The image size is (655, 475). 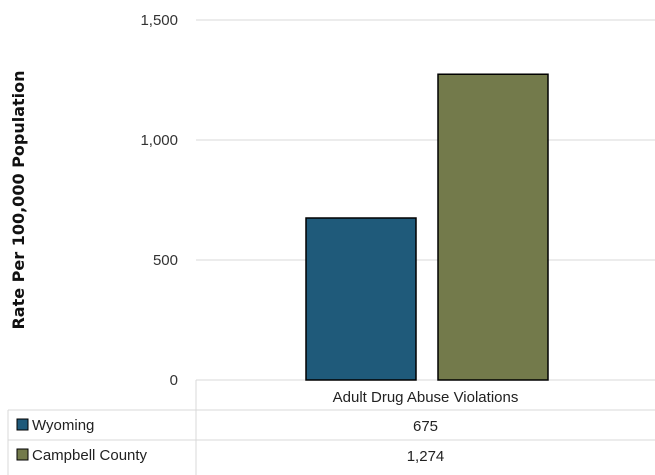 What do you see at coordinates (18, 199) in the screenshot?
I see `y-axis-title: Rate Per 100,000 Population` at bounding box center [18, 199].